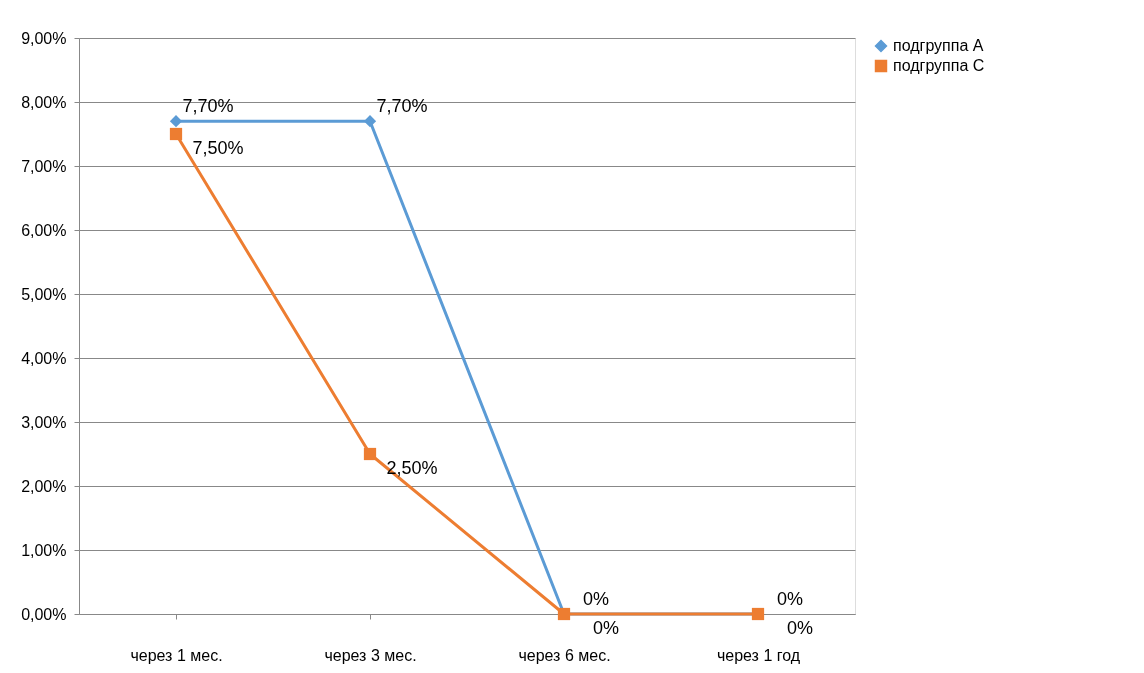 Image resolution: width=1144 pixels, height=673 pixels. What do you see at coordinates (176, 655) in the screenshot?
I see `x-tick-label: через 1 мес.` at bounding box center [176, 655].